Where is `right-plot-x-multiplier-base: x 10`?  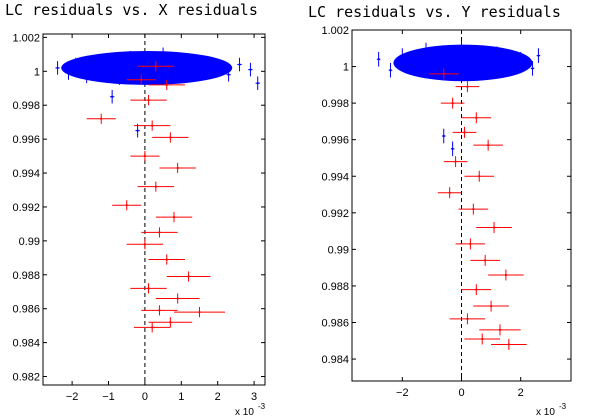 right-plot-x-multiplier-base: x 10 is located at coordinates (545, 412).